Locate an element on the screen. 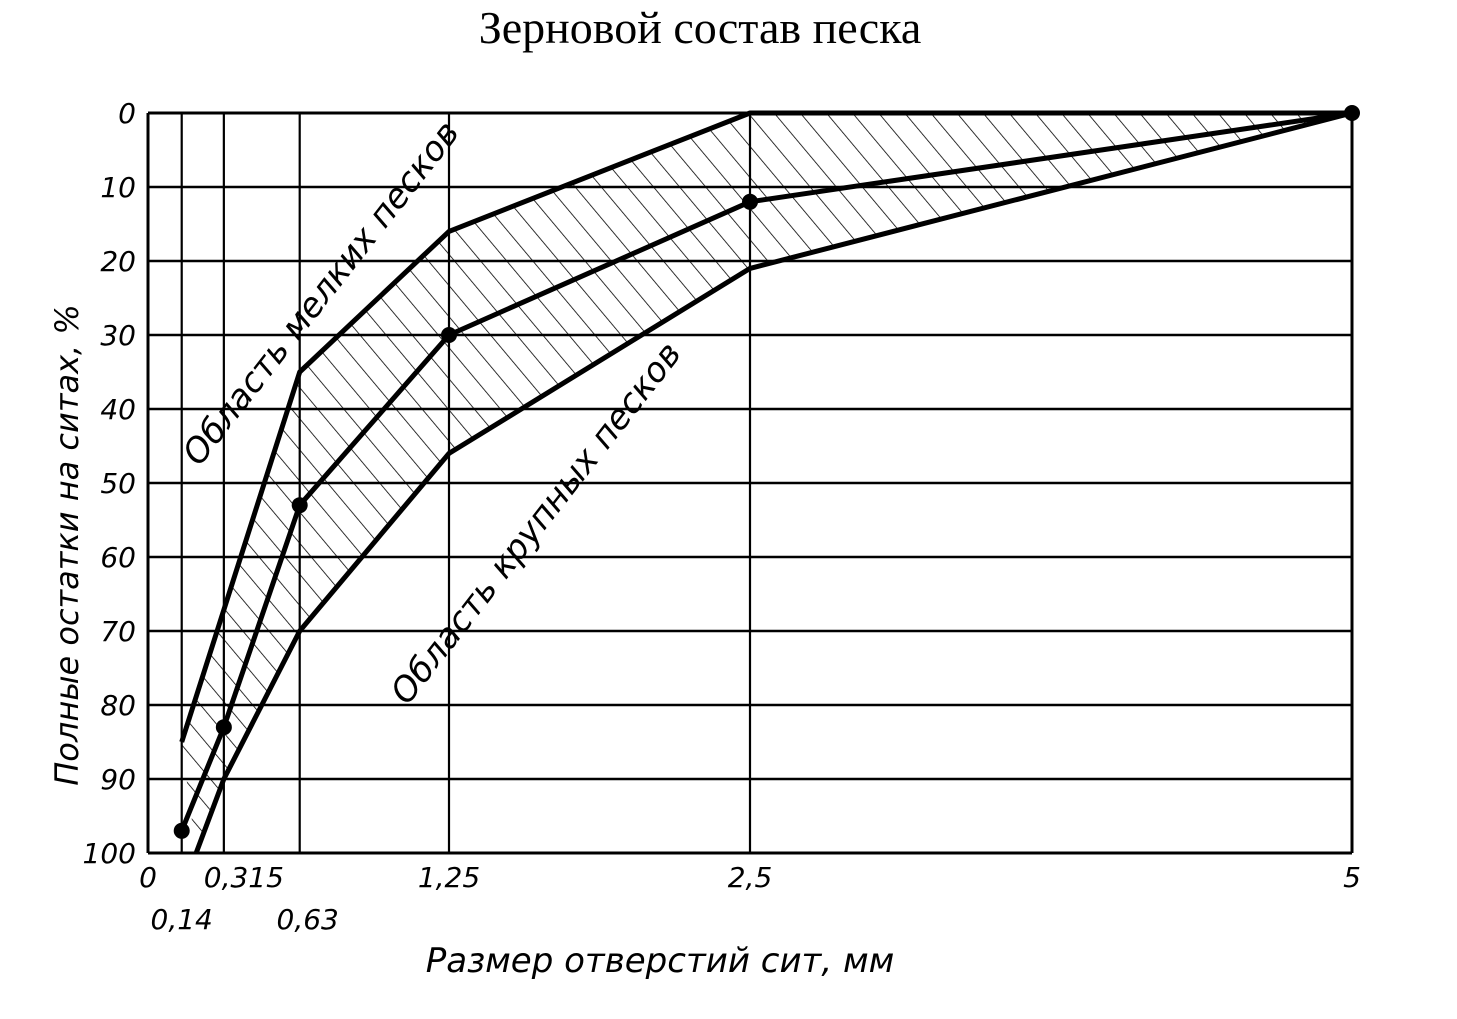 This screenshot has width=1457, height=1019. y-axis-title: Полные остатки на ситах, % is located at coordinates (67, 545).